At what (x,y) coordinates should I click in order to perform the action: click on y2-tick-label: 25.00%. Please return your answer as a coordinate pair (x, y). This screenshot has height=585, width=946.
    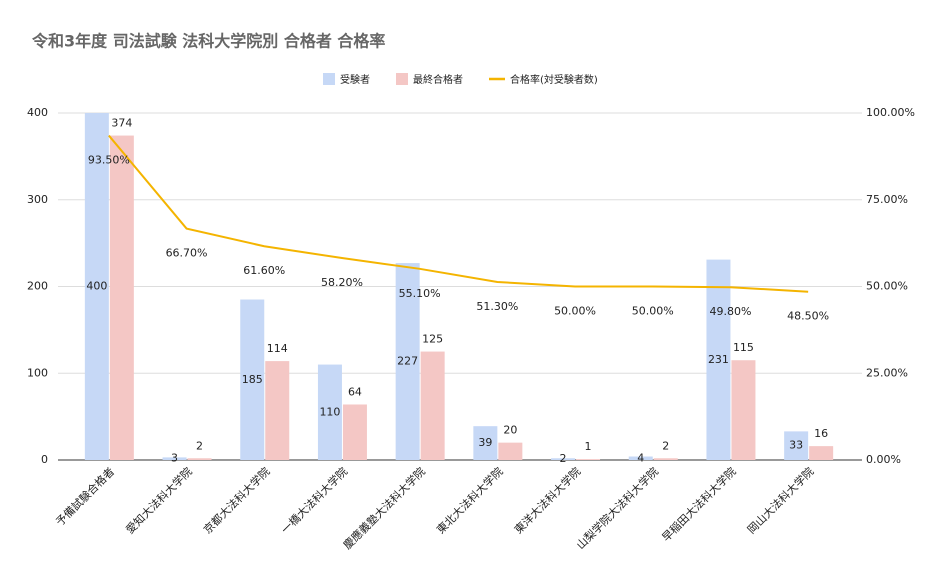
    Looking at the image, I should click on (887, 372).